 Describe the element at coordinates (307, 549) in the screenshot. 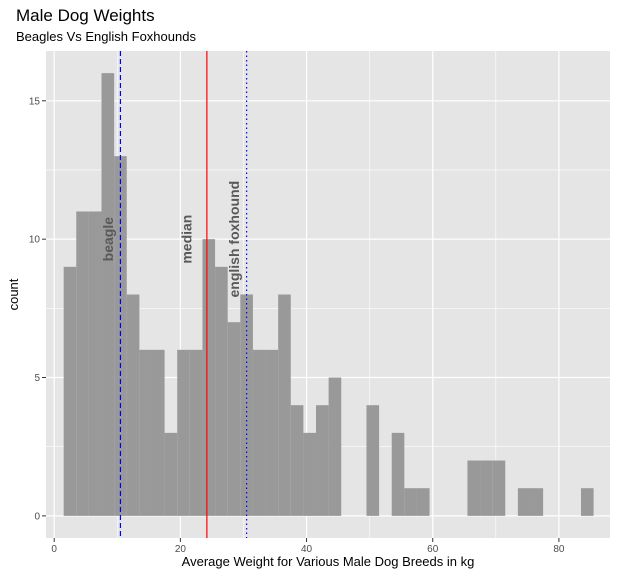

I see `x-tick-label: 40` at that location.